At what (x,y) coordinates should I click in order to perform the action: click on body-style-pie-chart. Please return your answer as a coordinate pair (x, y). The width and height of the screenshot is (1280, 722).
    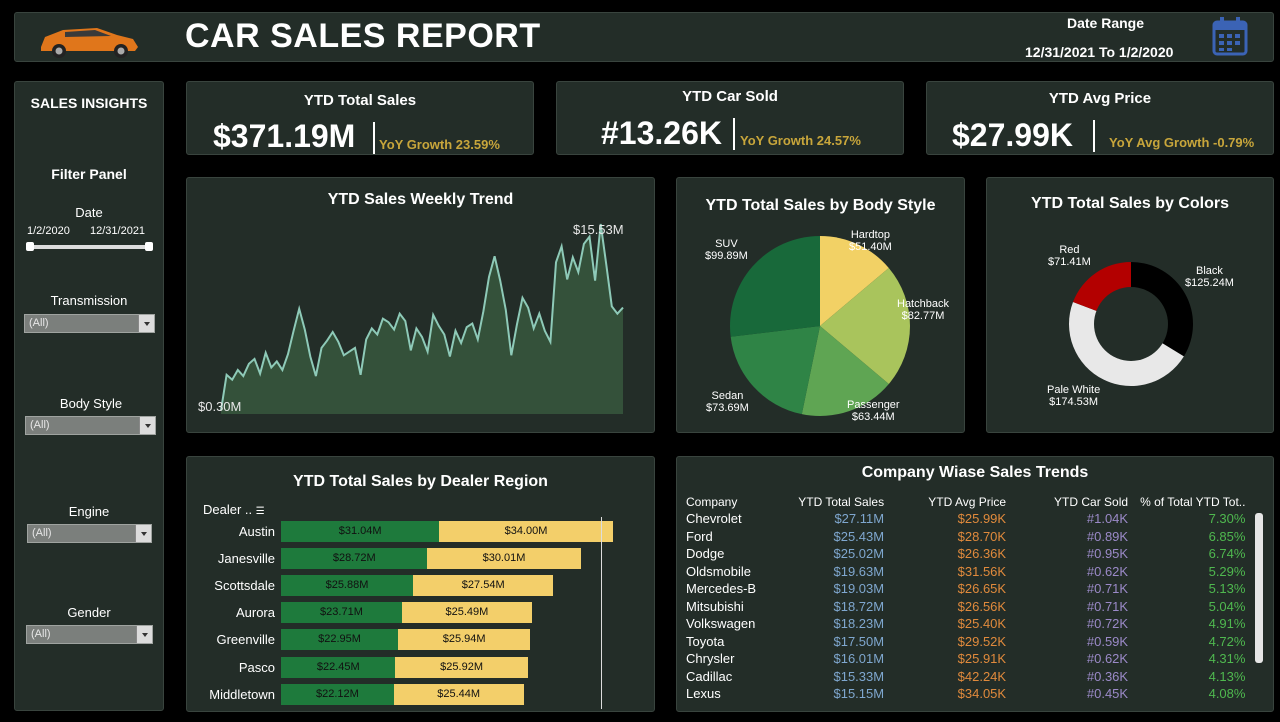
    Looking at the image, I should click on (821, 306).